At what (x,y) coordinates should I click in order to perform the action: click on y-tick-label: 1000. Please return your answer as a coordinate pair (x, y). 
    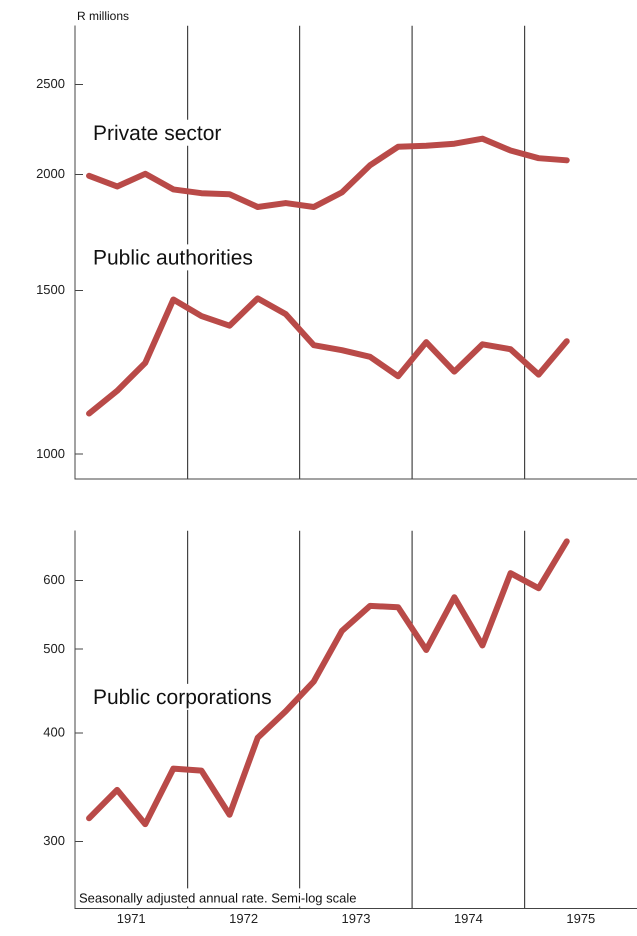
    Looking at the image, I should click on (50, 453).